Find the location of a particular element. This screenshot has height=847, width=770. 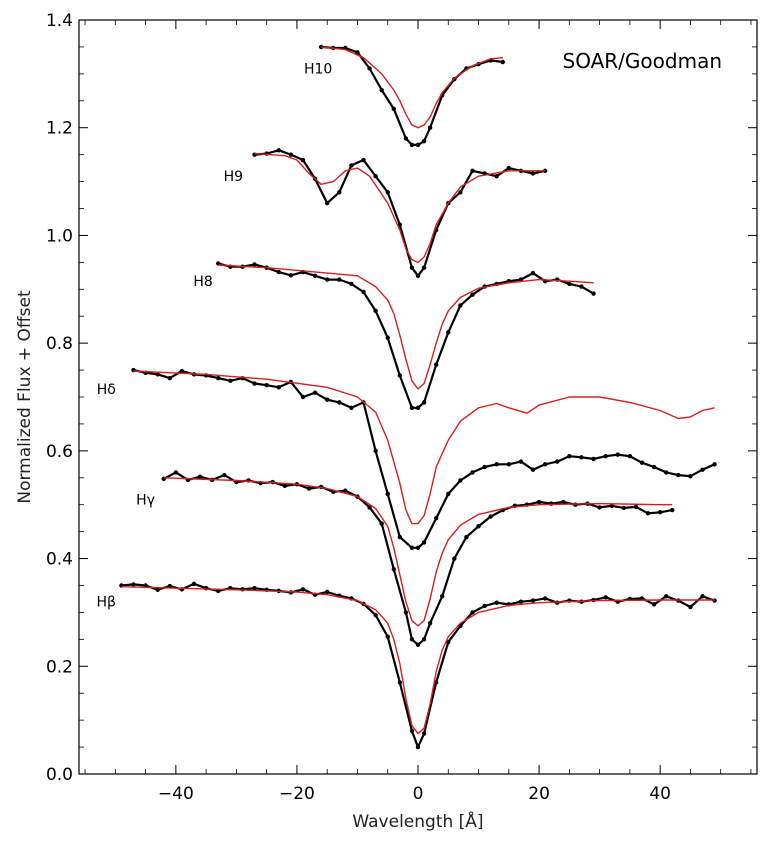

y-tick-label: 0.0 is located at coordinates (59, 775).